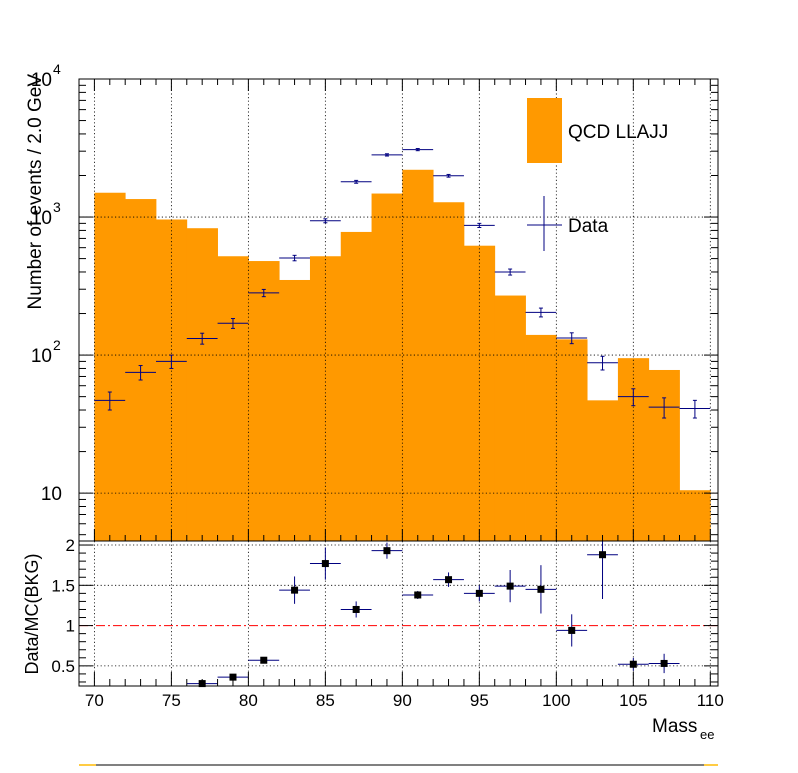 The width and height of the screenshot is (798, 773). I want to click on x-tick-label: 80, so click(248, 700).